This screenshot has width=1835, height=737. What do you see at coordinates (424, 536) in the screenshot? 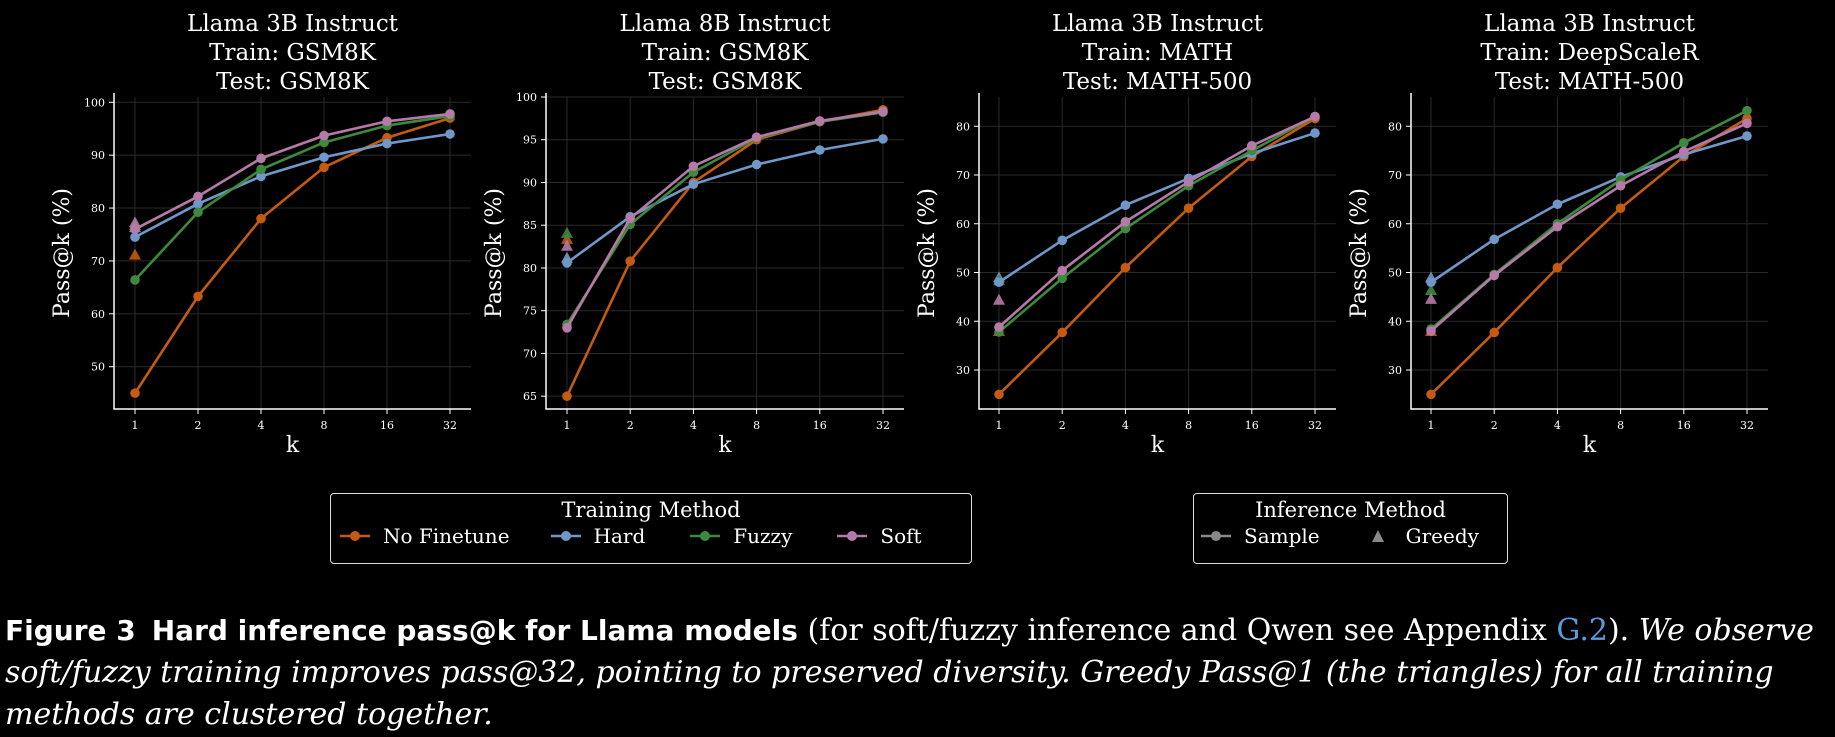
I see `legend-entry-no_finetune: No Finetune` at bounding box center [424, 536].